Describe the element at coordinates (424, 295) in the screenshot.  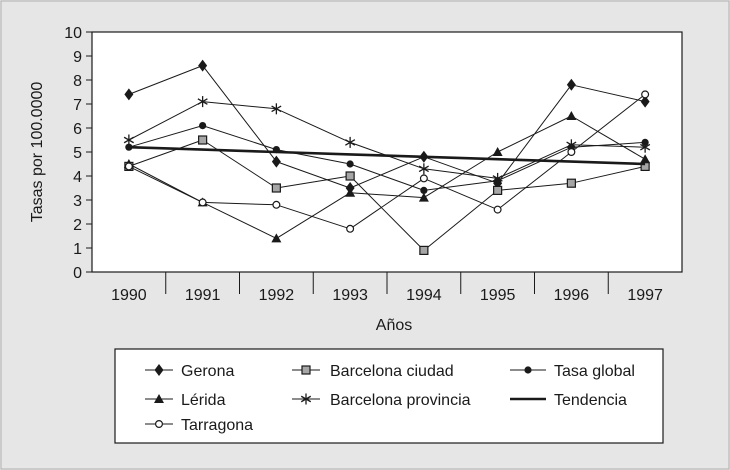
I see `x-tick-label: 1994` at that location.